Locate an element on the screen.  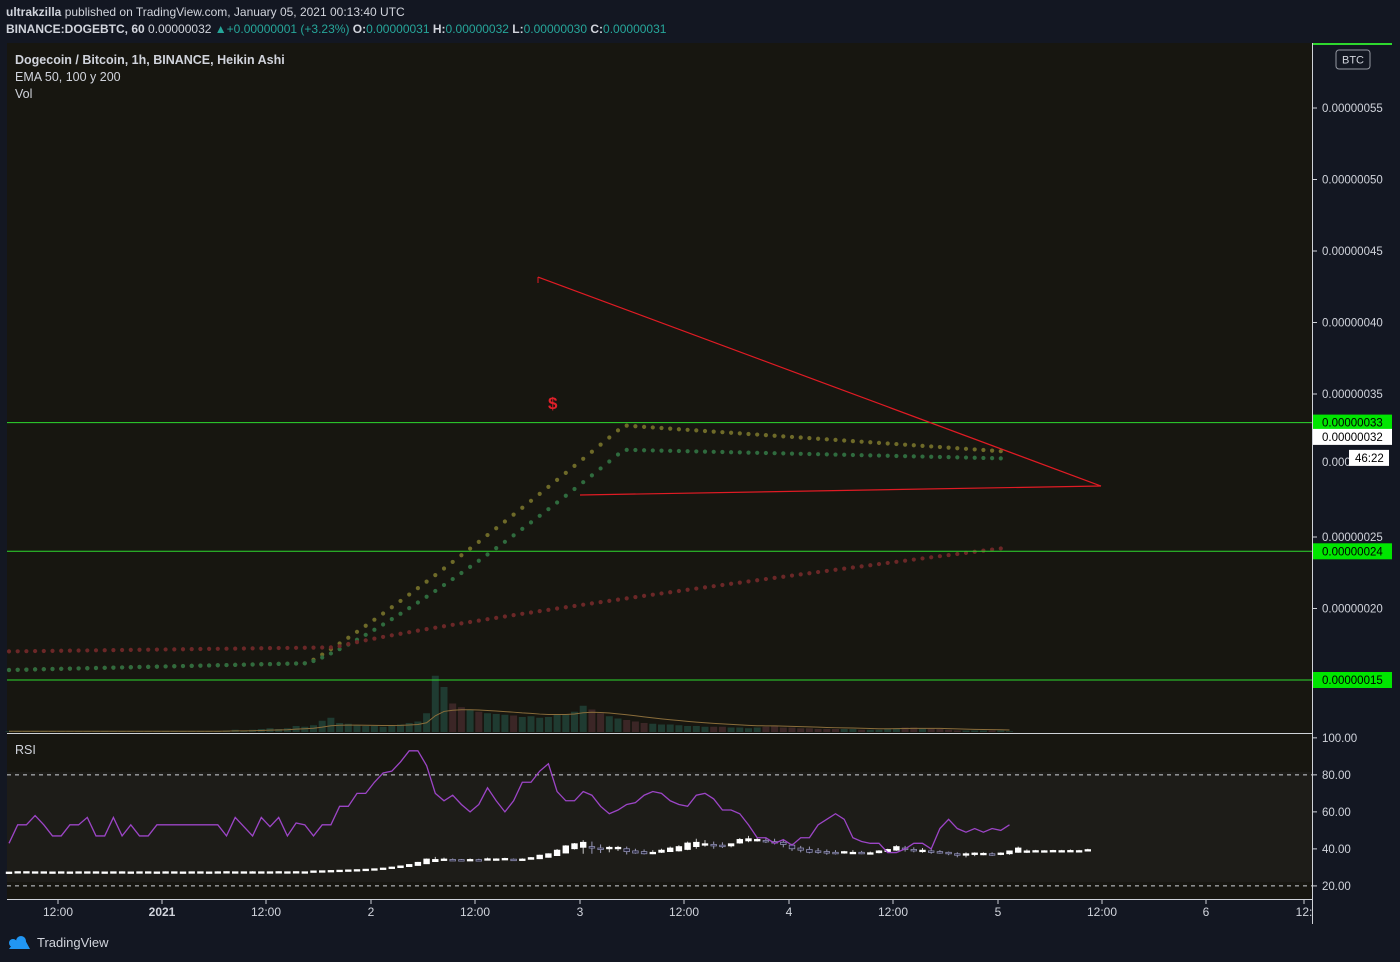
current-price-label: 0.00000032 is located at coordinates (1352, 438).